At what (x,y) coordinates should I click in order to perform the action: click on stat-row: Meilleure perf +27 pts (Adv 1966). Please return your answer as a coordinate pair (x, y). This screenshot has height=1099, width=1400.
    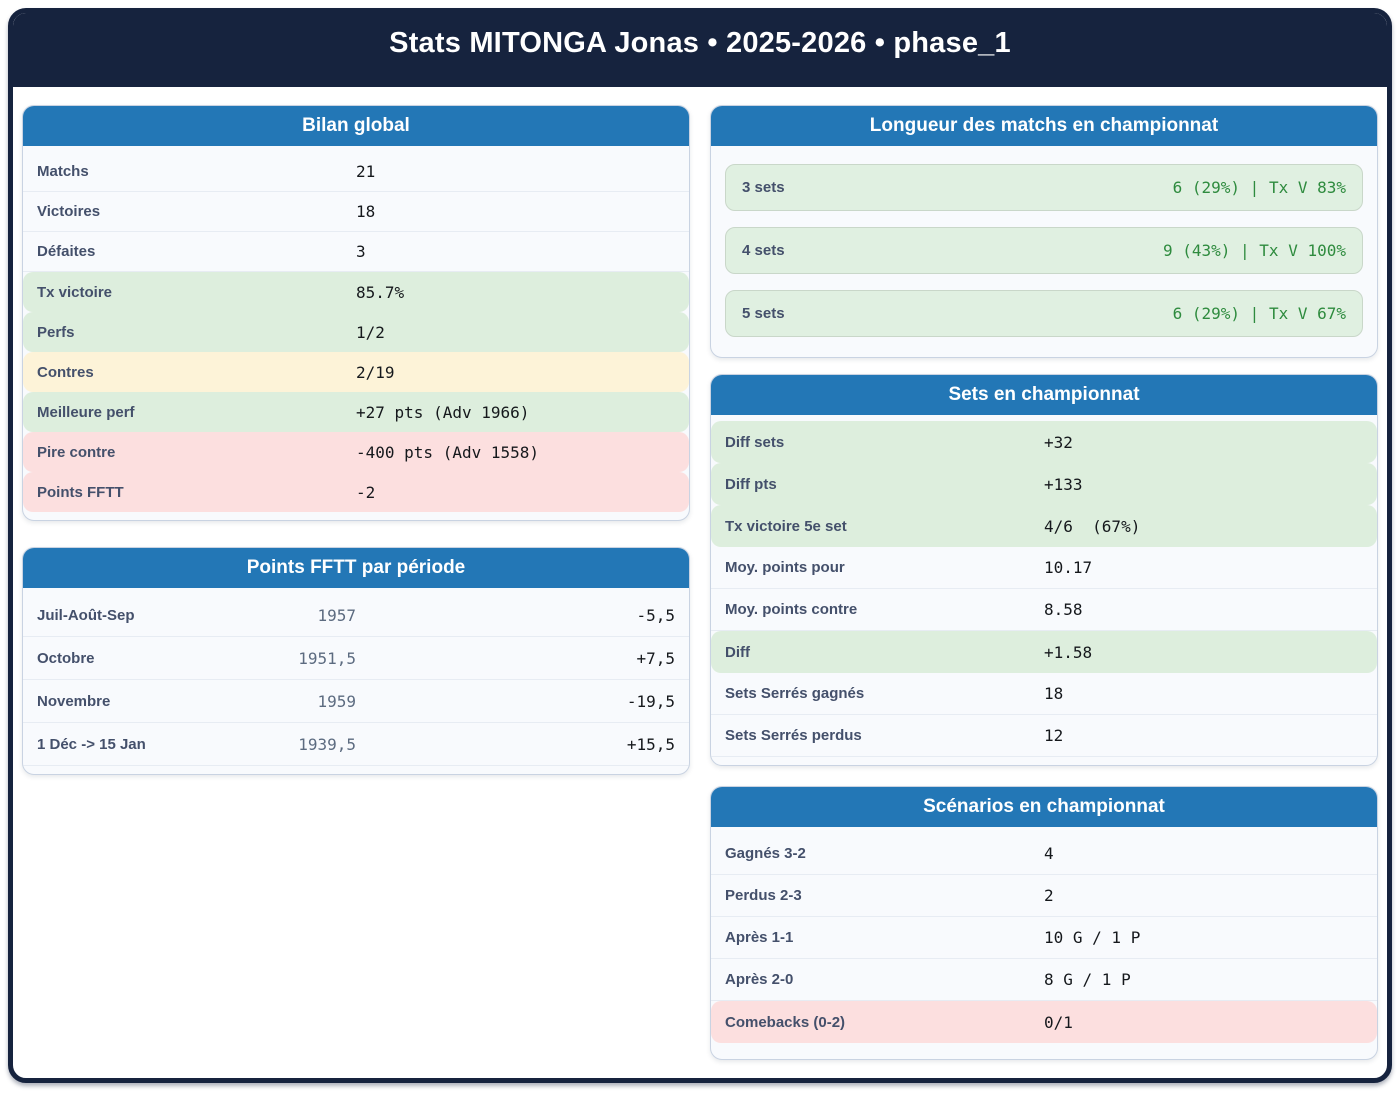
    Looking at the image, I should click on (356, 412).